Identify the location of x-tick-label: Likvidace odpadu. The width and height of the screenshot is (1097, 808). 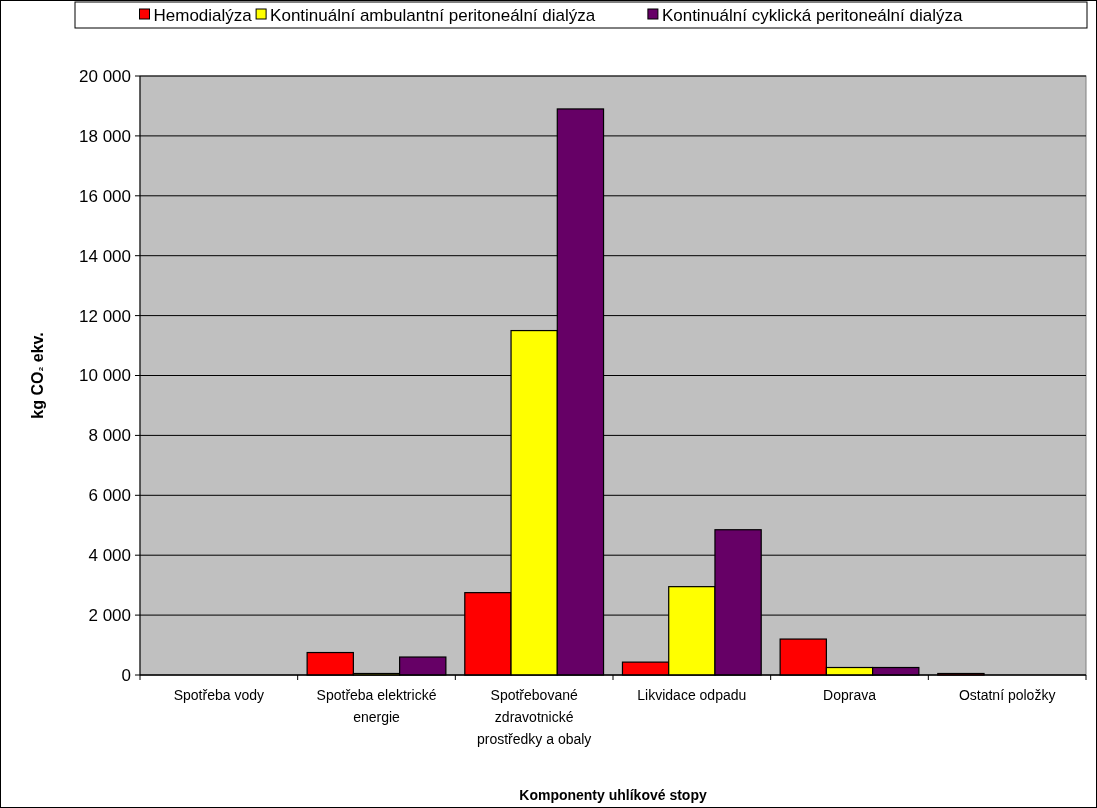
(692, 695).